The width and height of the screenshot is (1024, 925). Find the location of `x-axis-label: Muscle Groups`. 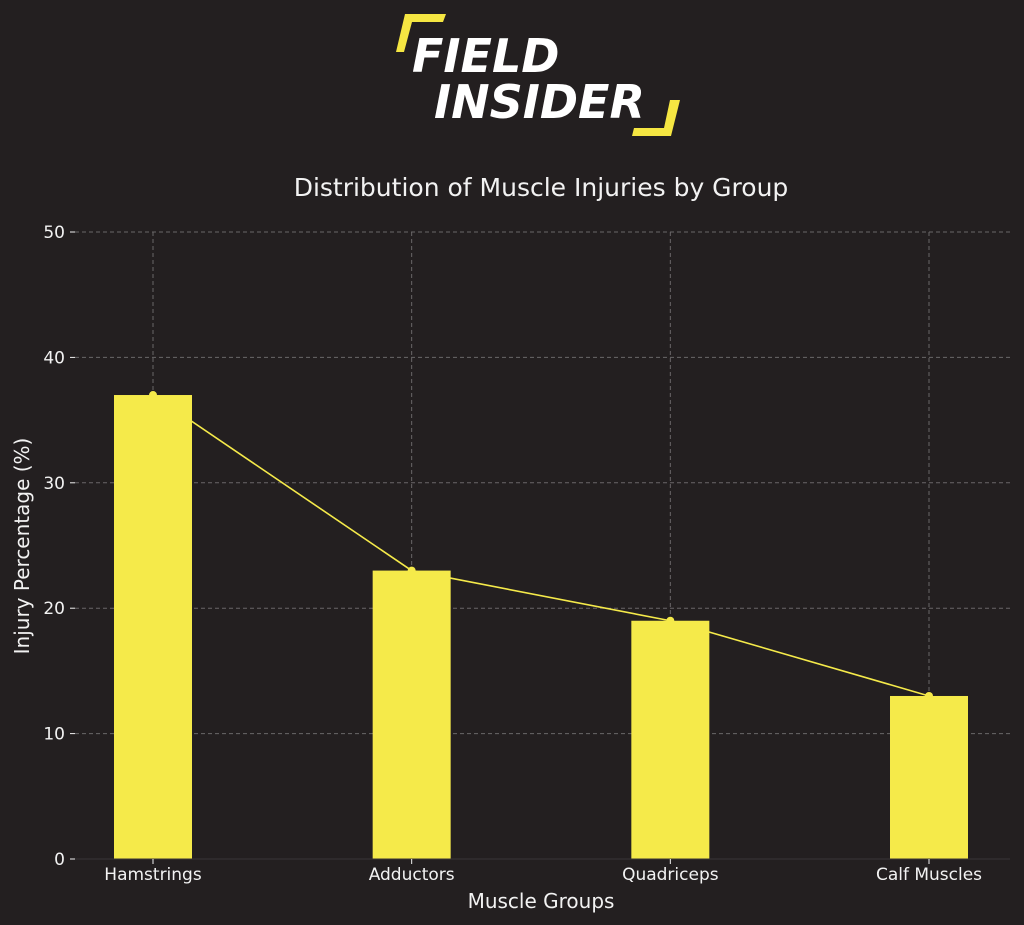

x-axis-label: Muscle Groups is located at coordinates (541, 901).